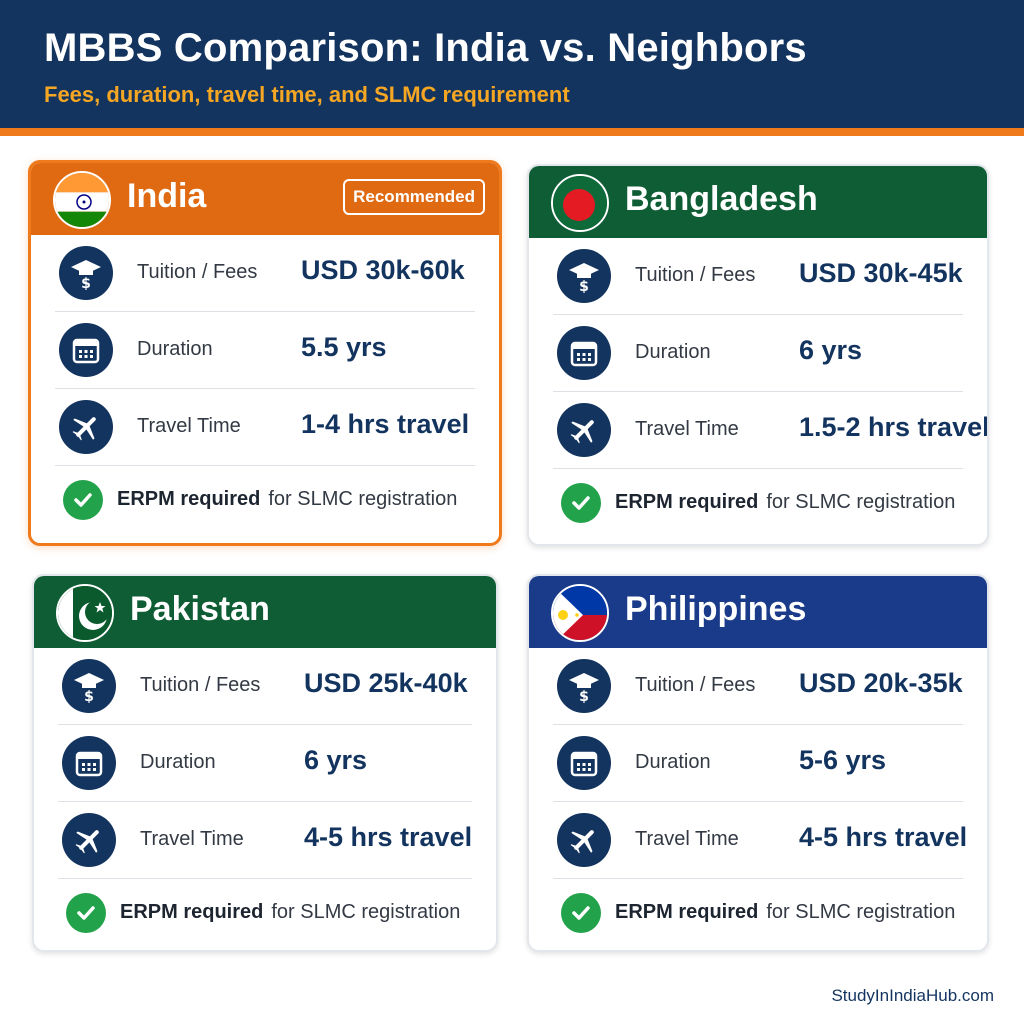 This screenshot has width=1024, height=1024. Describe the element at coordinates (894, 427) in the screenshot. I see `travel-value: 1.5-2 hrs travel` at that location.